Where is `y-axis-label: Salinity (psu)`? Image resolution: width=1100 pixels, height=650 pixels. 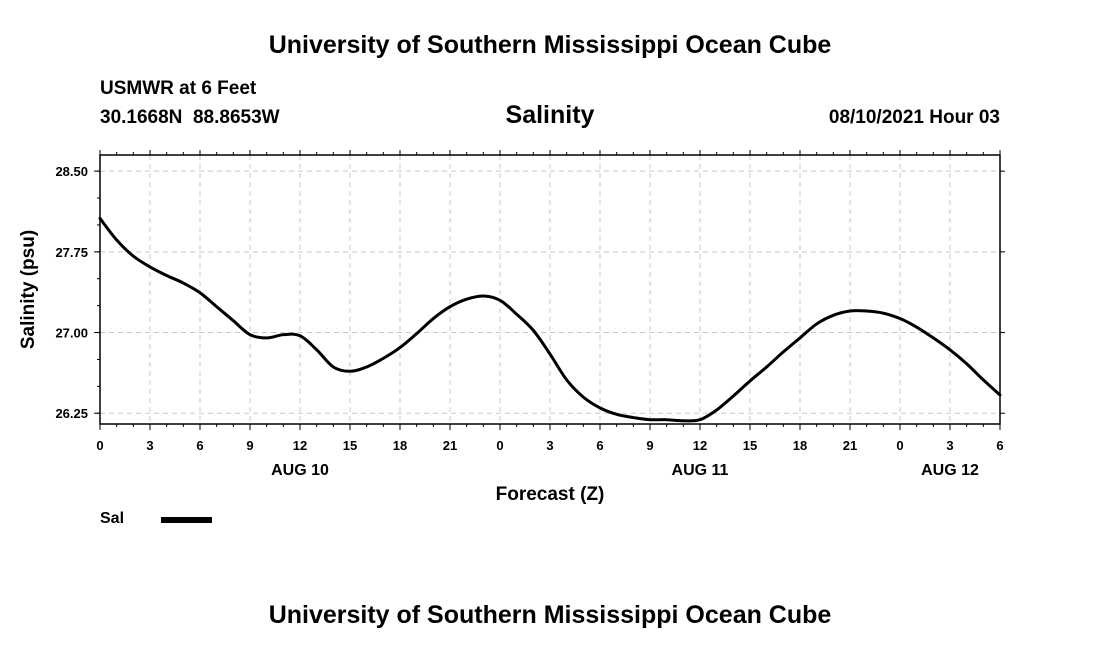
y-axis-label: Salinity (psu) is located at coordinates (28, 289).